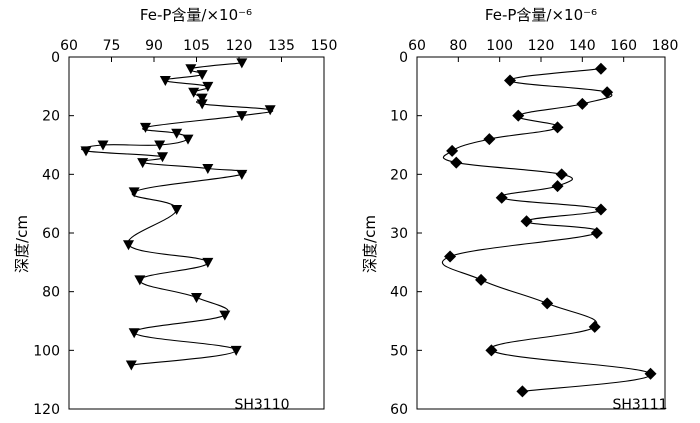 Image resolution: width=700 pixels, height=423 pixels. What do you see at coordinates (582, 46) in the screenshot?
I see `x-tick-label: 140` at bounding box center [582, 46].